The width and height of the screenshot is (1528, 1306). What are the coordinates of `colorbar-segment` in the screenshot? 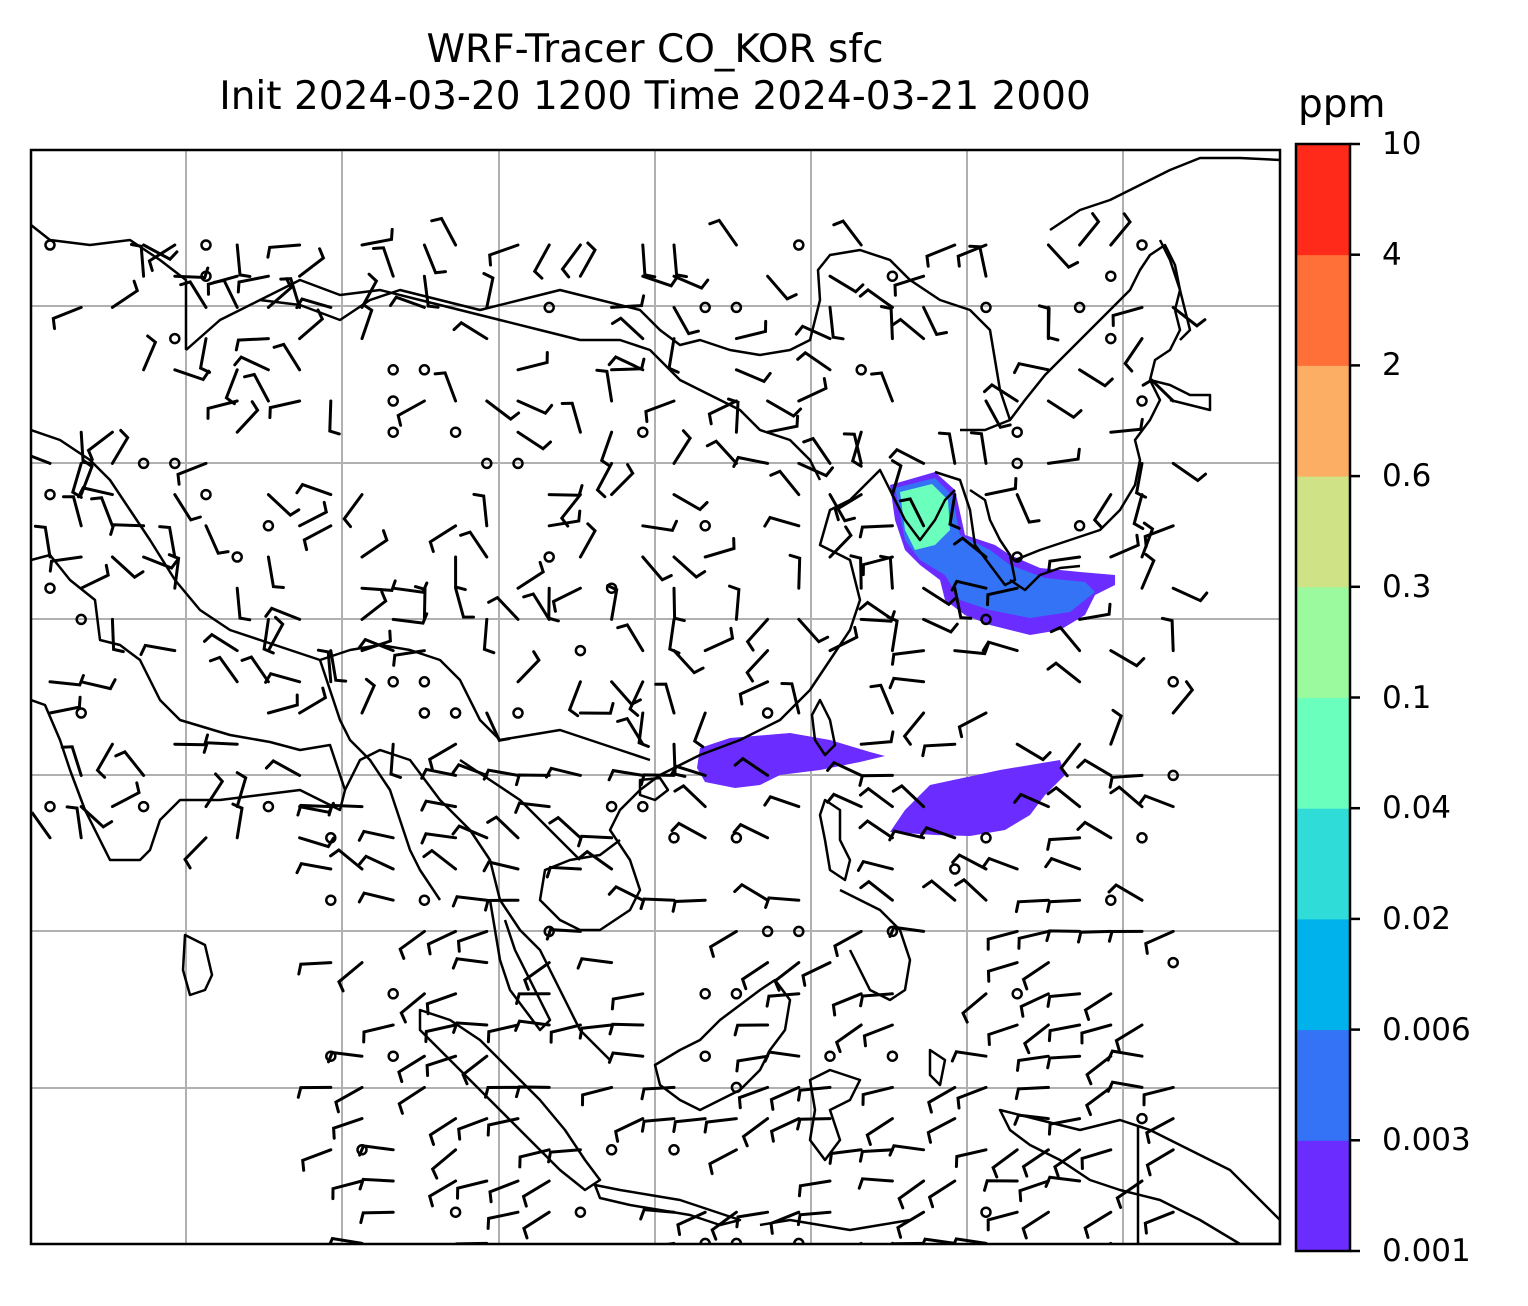 It's located at (1323, 974).